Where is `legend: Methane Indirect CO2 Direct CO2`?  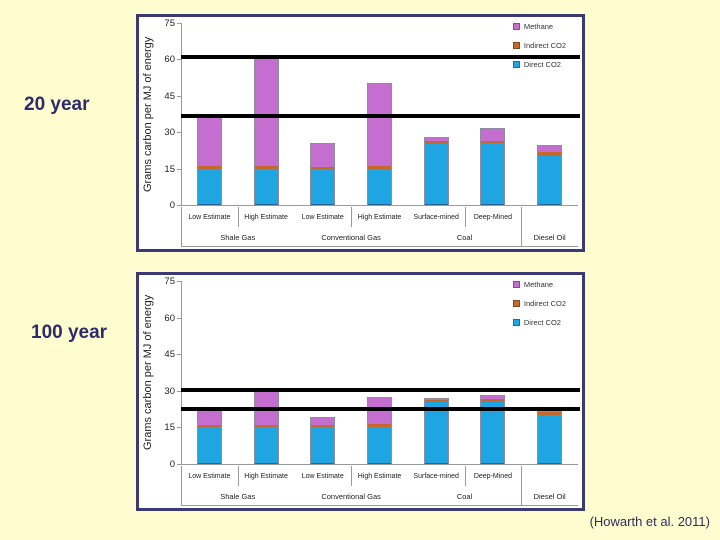 legend: Methane Indirect CO2 Direct CO2 is located at coordinates (539, 45).